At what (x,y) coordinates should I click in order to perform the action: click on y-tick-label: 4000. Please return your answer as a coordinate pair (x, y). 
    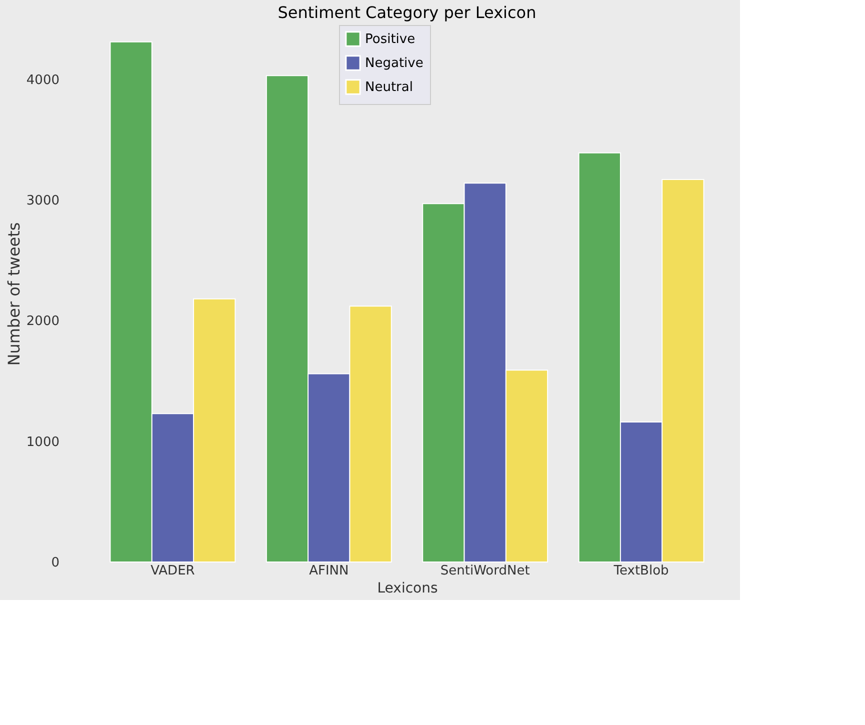
    Looking at the image, I should click on (43, 80).